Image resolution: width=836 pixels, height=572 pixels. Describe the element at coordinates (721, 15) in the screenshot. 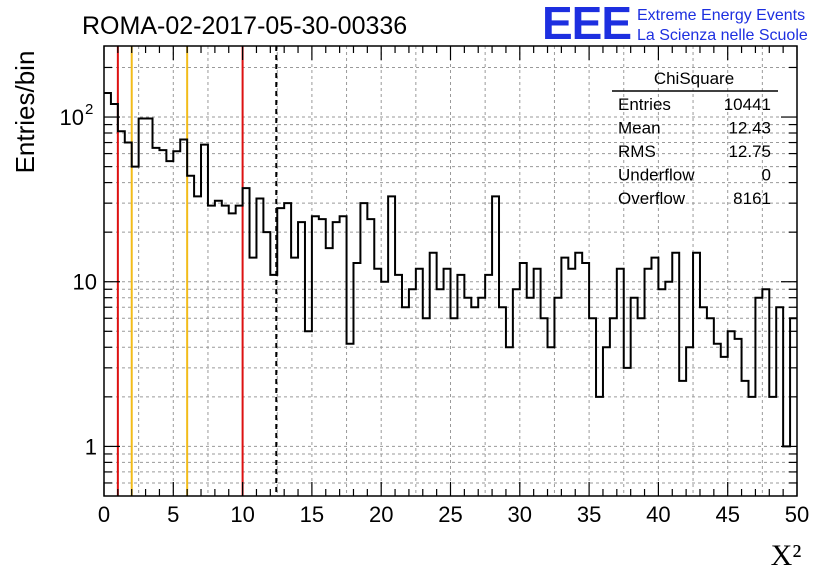

I see `eee-logo-line1: Extreme Energy Events` at that location.